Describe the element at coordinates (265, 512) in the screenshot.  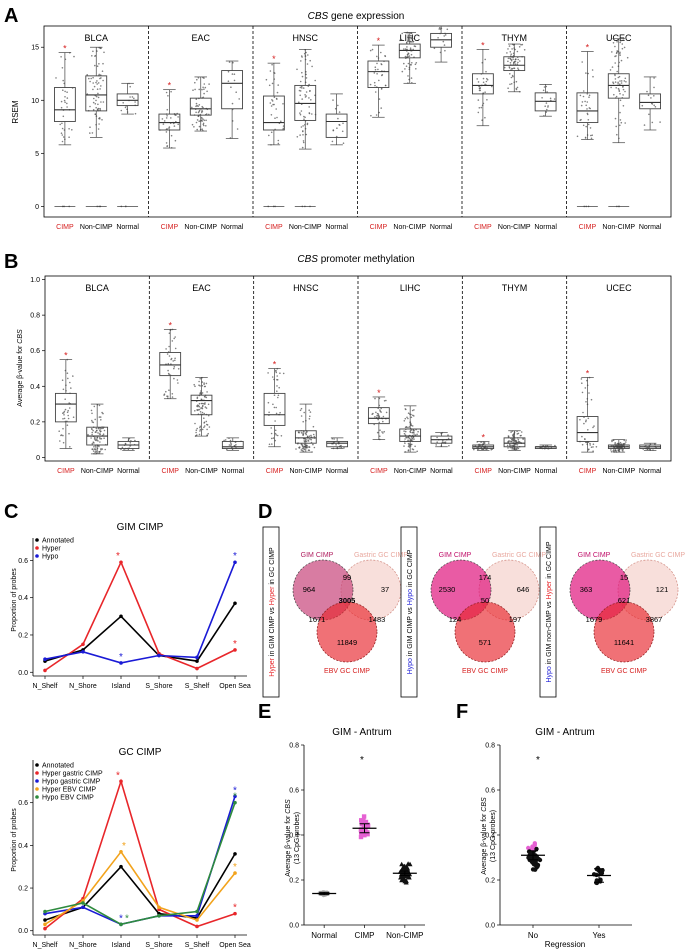
I see `panel-d-label: D` at that location.